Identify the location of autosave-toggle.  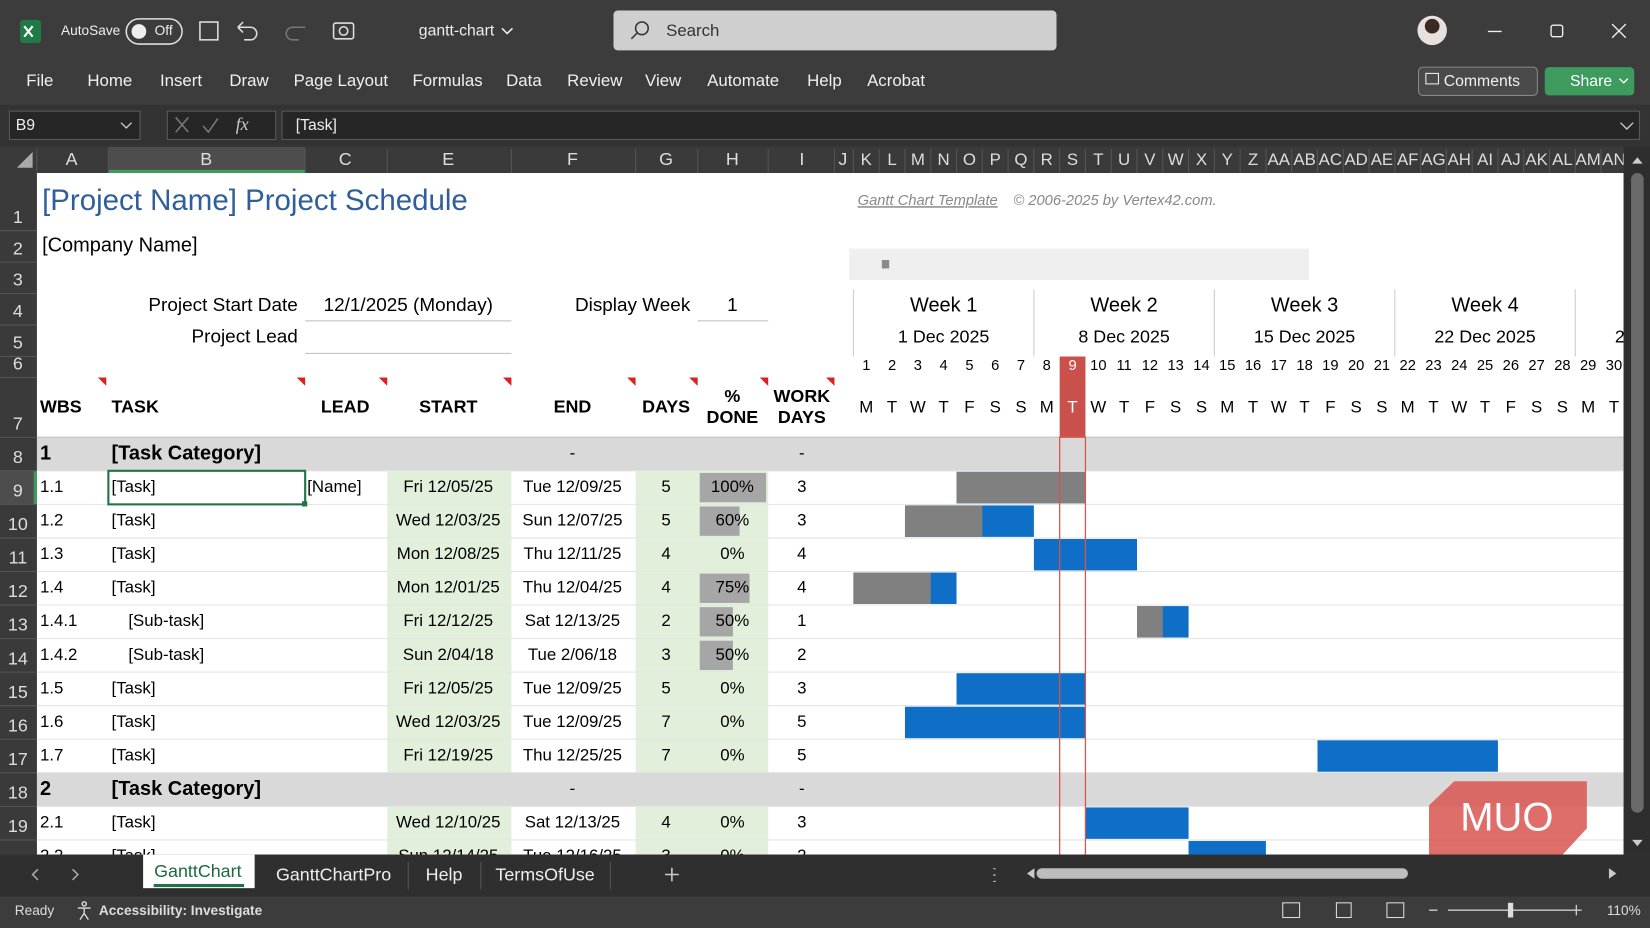
(154, 31).